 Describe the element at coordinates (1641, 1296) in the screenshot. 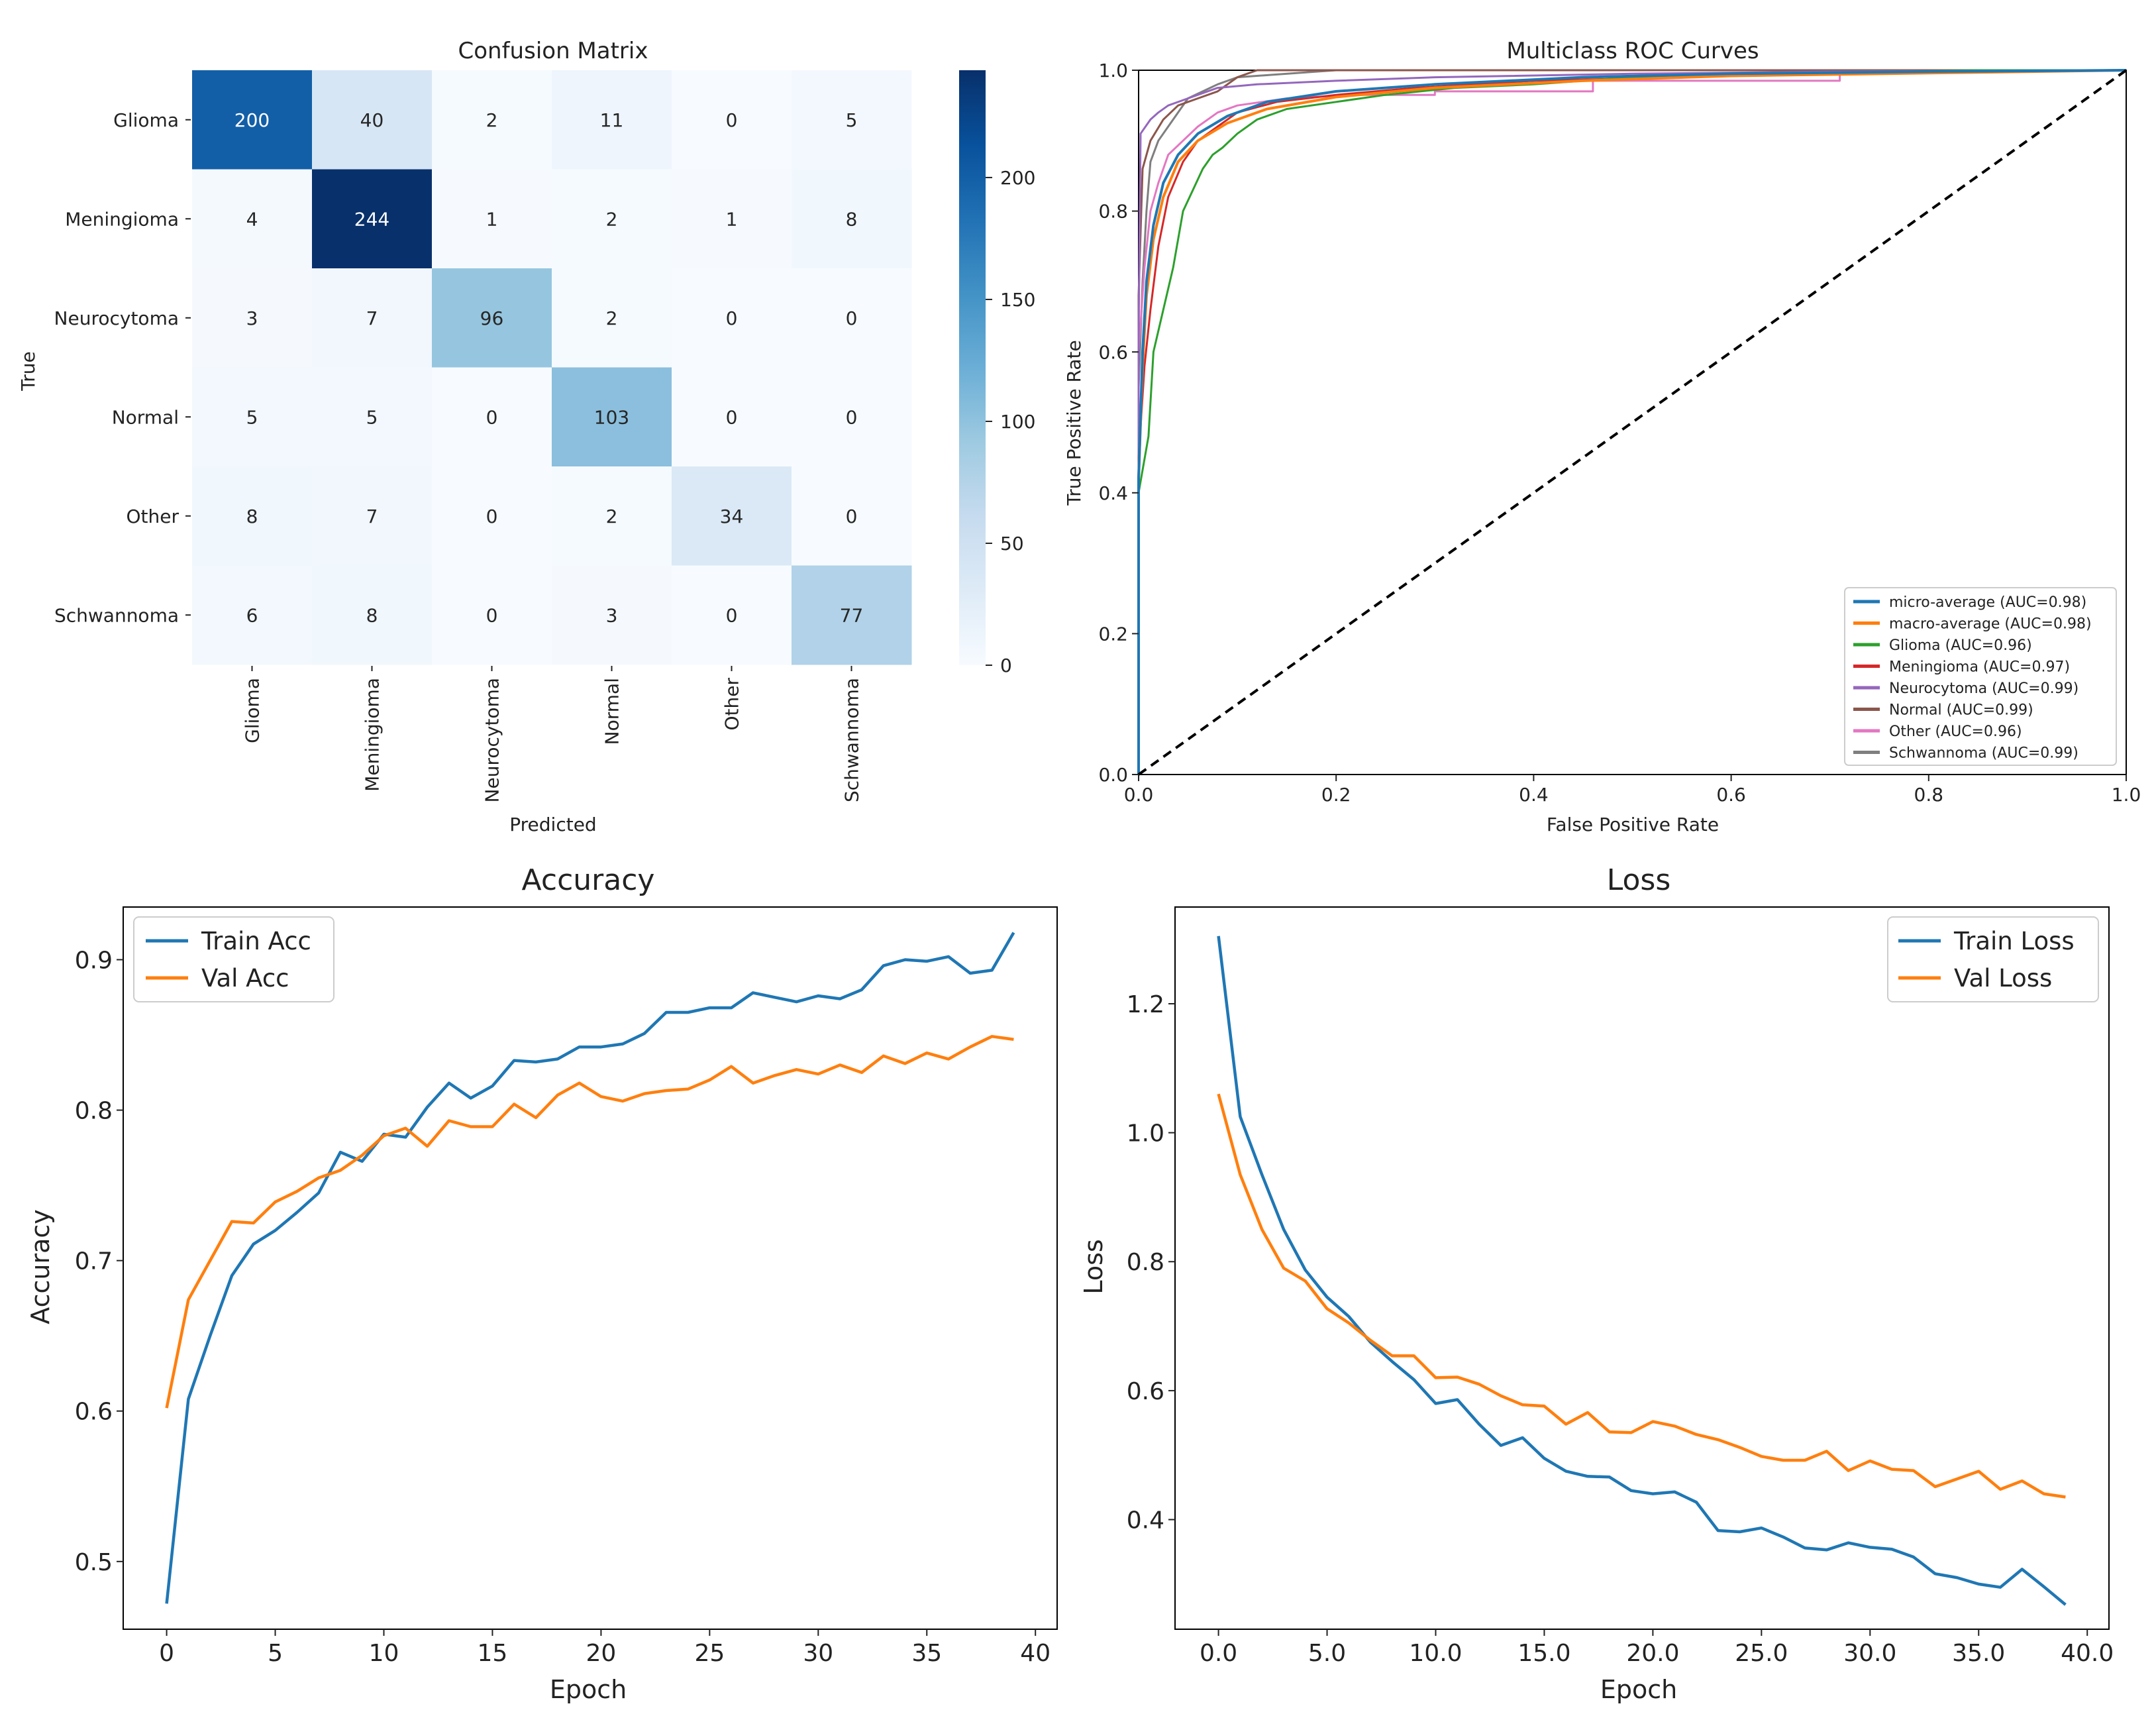

I see `val-loss-line` at that location.